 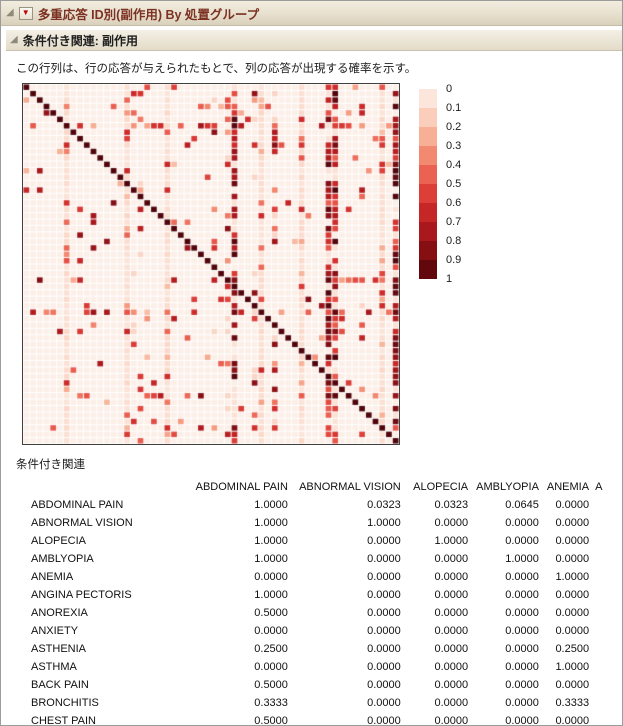 What do you see at coordinates (449, 89) in the screenshot?
I see `legend-tick-label: 0` at bounding box center [449, 89].